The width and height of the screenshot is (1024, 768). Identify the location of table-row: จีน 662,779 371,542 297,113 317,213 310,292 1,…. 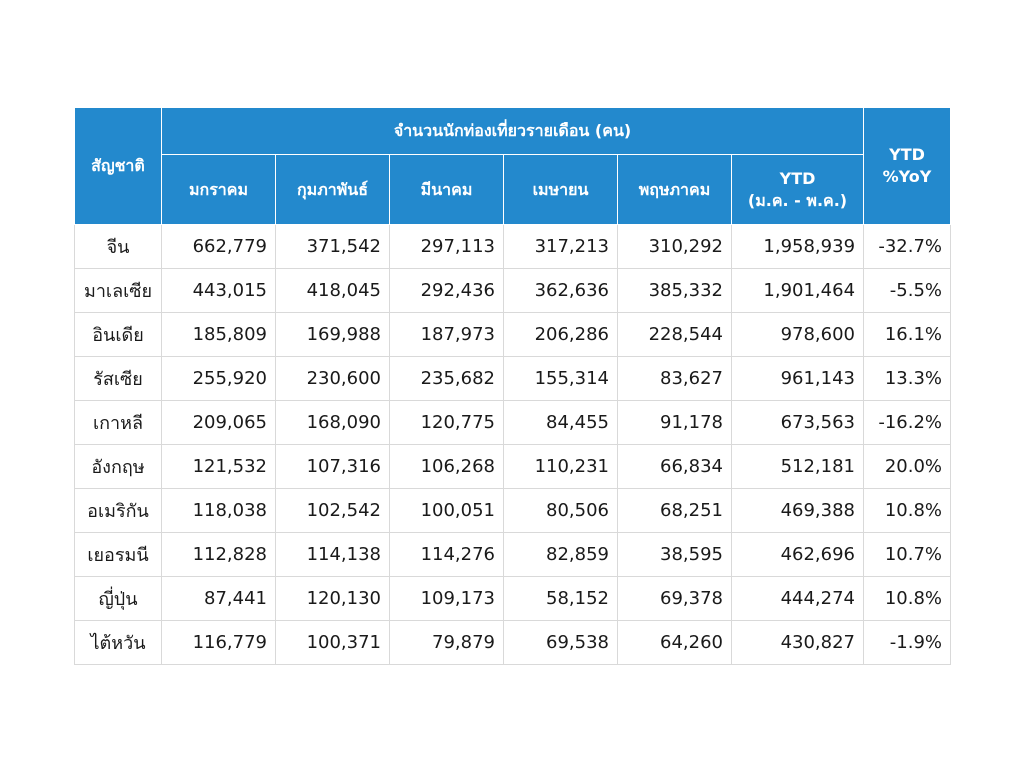
(513, 246).